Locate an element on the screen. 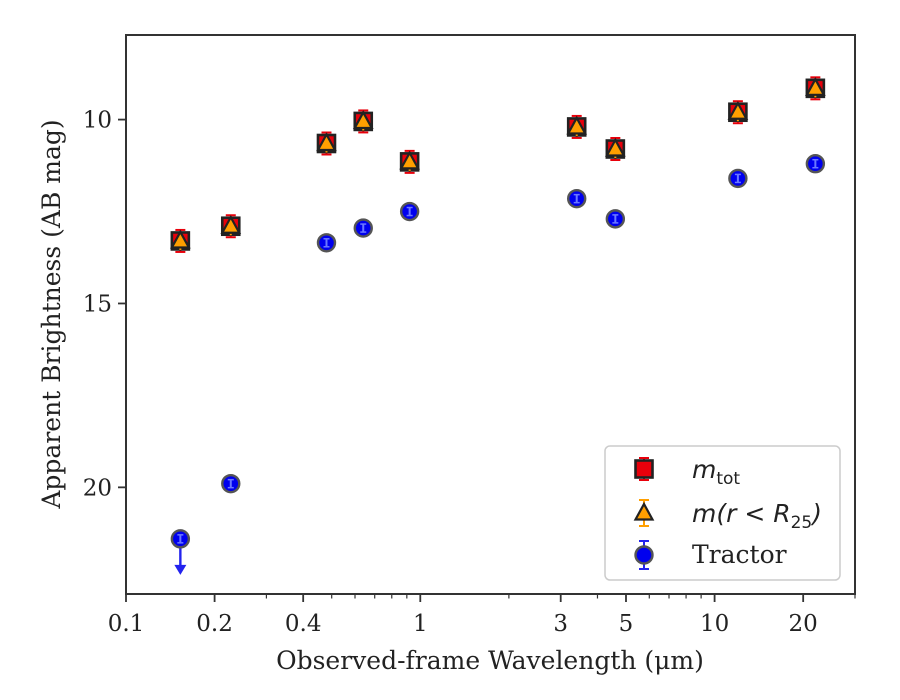  x-tick-label: 0.4 is located at coordinates (303, 624).